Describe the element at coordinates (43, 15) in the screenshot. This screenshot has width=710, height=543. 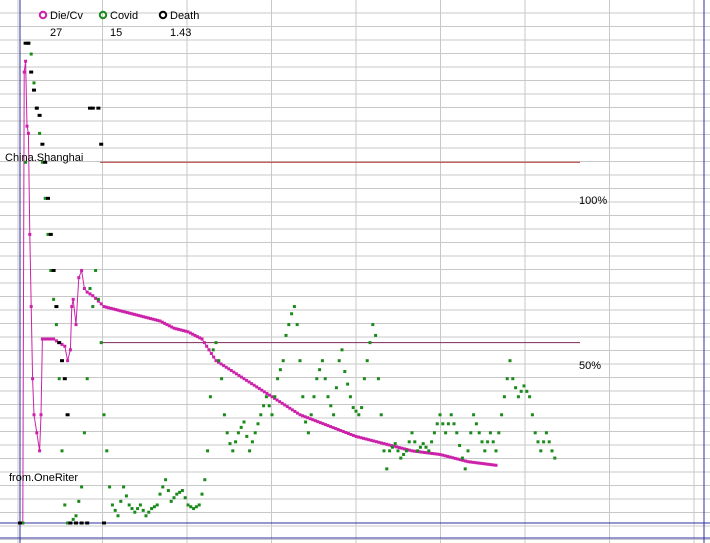
I see `legend-marker-die-cv` at that location.